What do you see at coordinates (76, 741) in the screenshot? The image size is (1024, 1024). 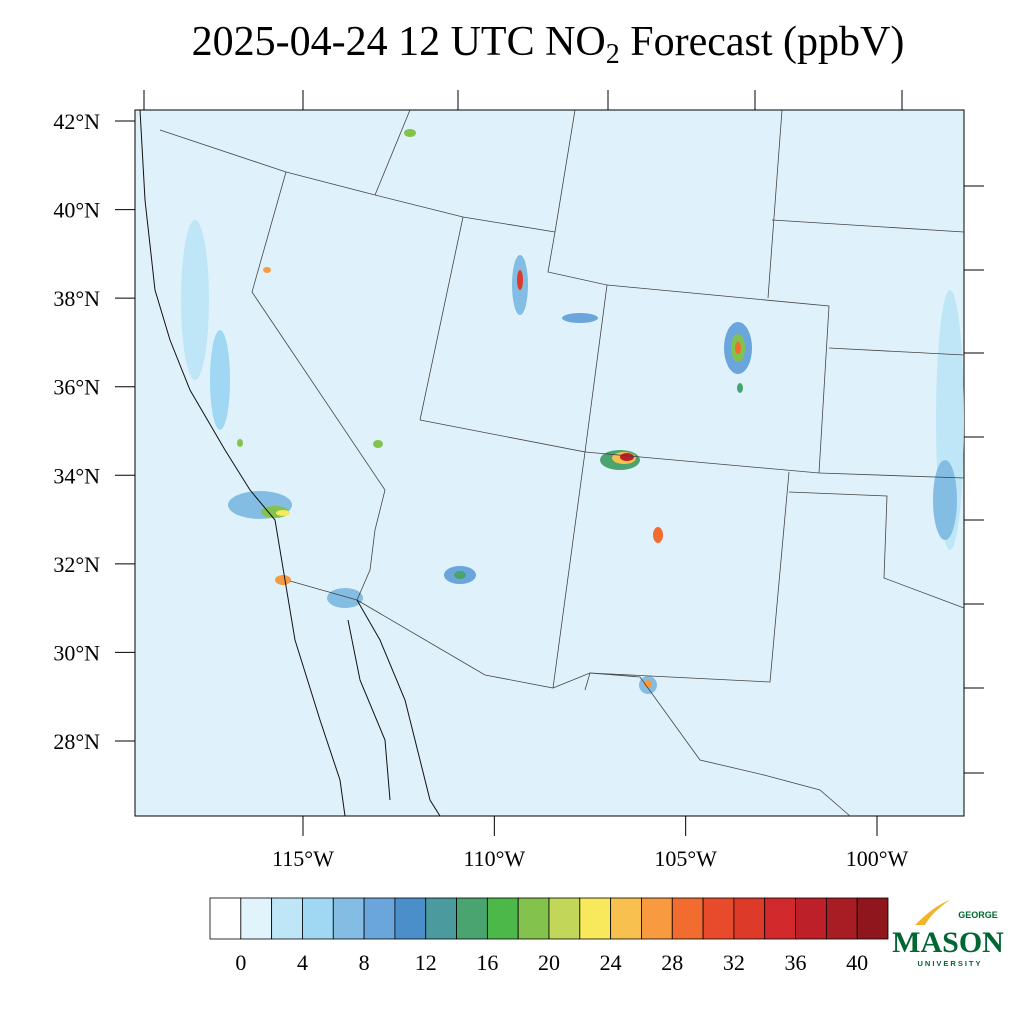 I see `lat-label: 28°N` at bounding box center [76, 741].